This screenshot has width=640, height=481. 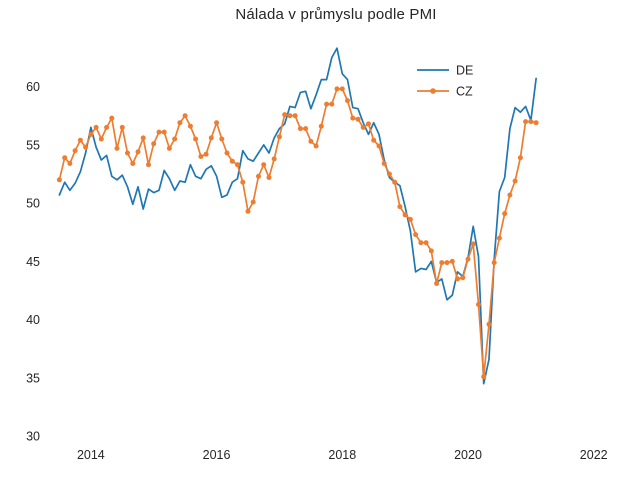 What do you see at coordinates (33, 204) in the screenshot?
I see `y-tick-label: 50` at bounding box center [33, 204].